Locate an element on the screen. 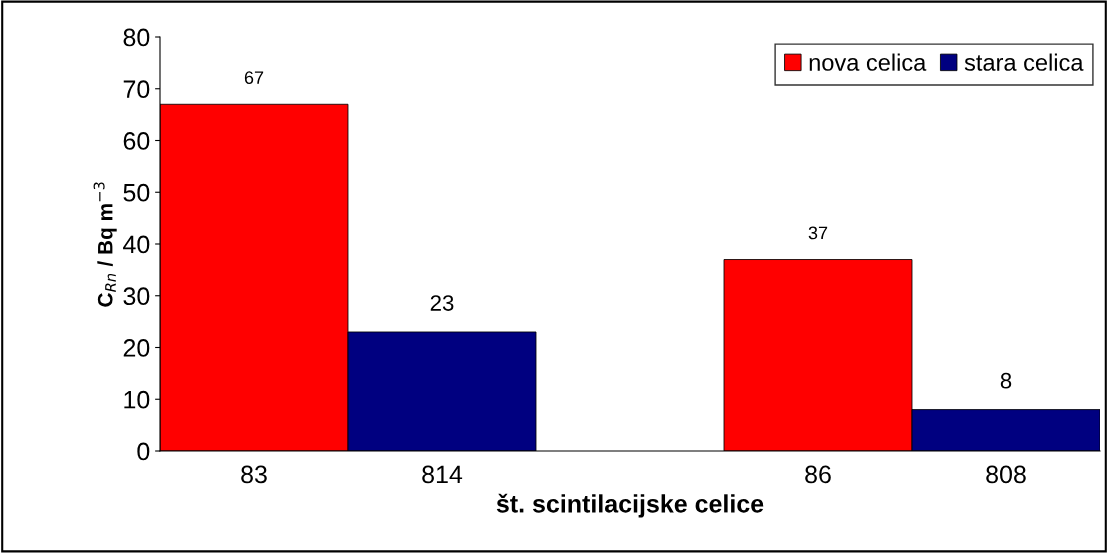 The image size is (1108, 553). y-tick-label: 80 is located at coordinates (136, 37).